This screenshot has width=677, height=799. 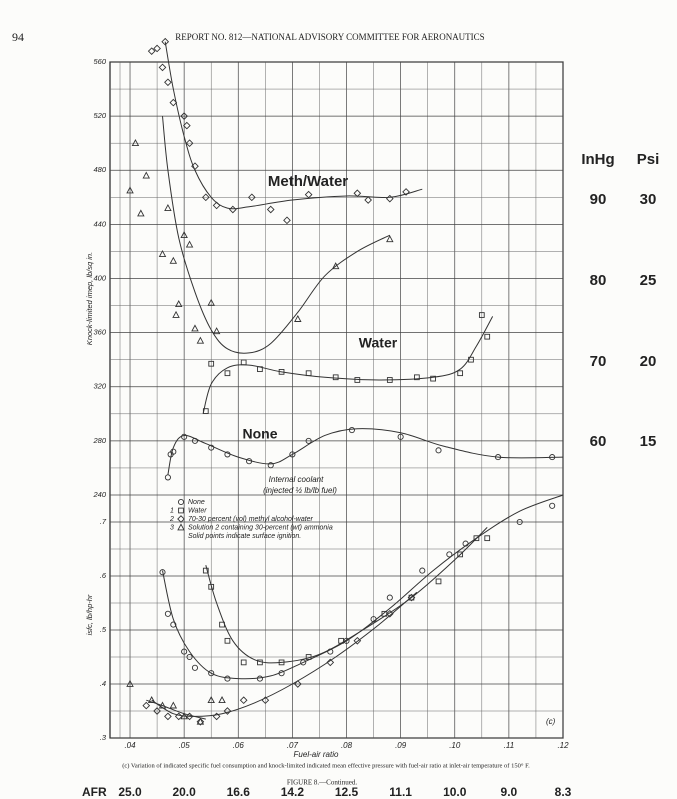 What do you see at coordinates (455, 745) in the screenshot?
I see `x-tick-label: .10` at bounding box center [455, 745].